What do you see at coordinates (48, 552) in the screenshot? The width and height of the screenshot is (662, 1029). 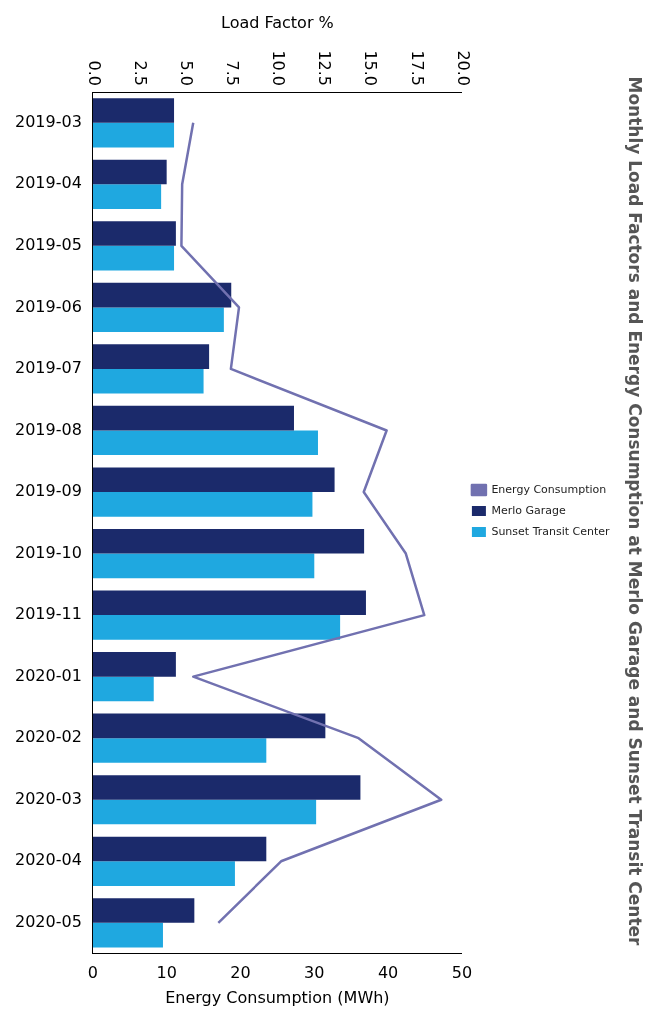 I see `y-tick-label: 2019-10` at bounding box center [48, 552].